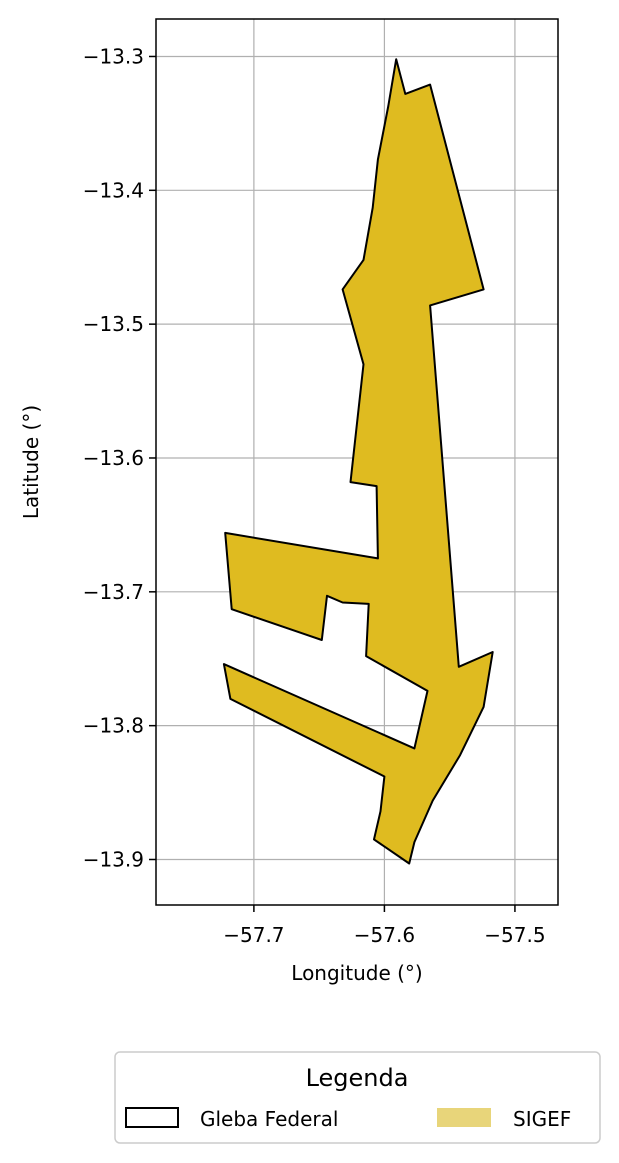 This screenshot has height=1163, width=619. I want to click on y-tick-label-3: −13.6, so click(113, 458).